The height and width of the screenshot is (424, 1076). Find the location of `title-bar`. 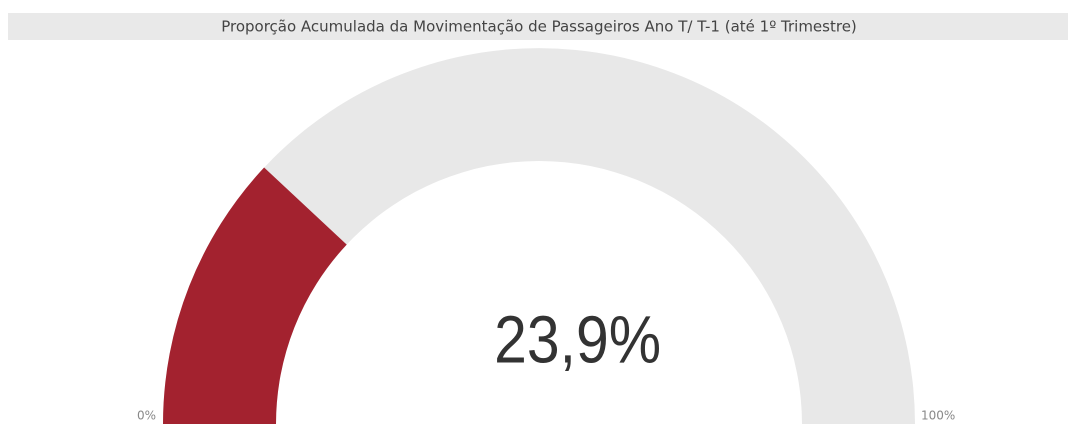

title-bar is located at coordinates (538, 26).